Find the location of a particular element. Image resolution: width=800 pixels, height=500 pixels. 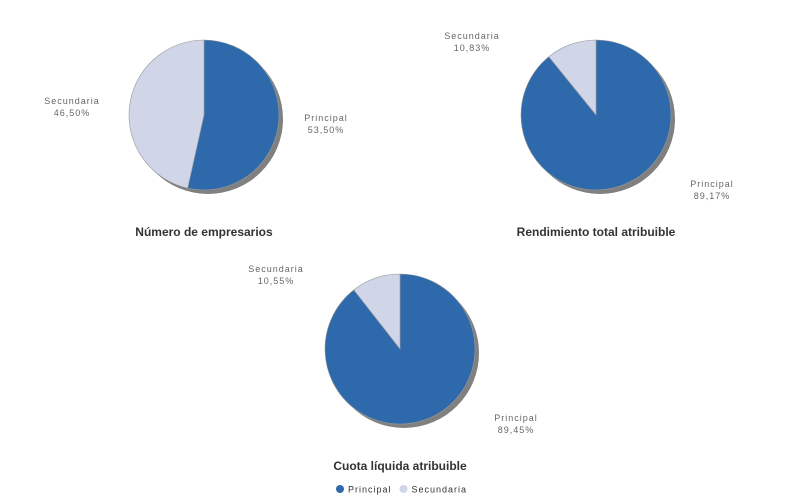

chart-title: Cuota líquida atribuible is located at coordinates (400, 466).